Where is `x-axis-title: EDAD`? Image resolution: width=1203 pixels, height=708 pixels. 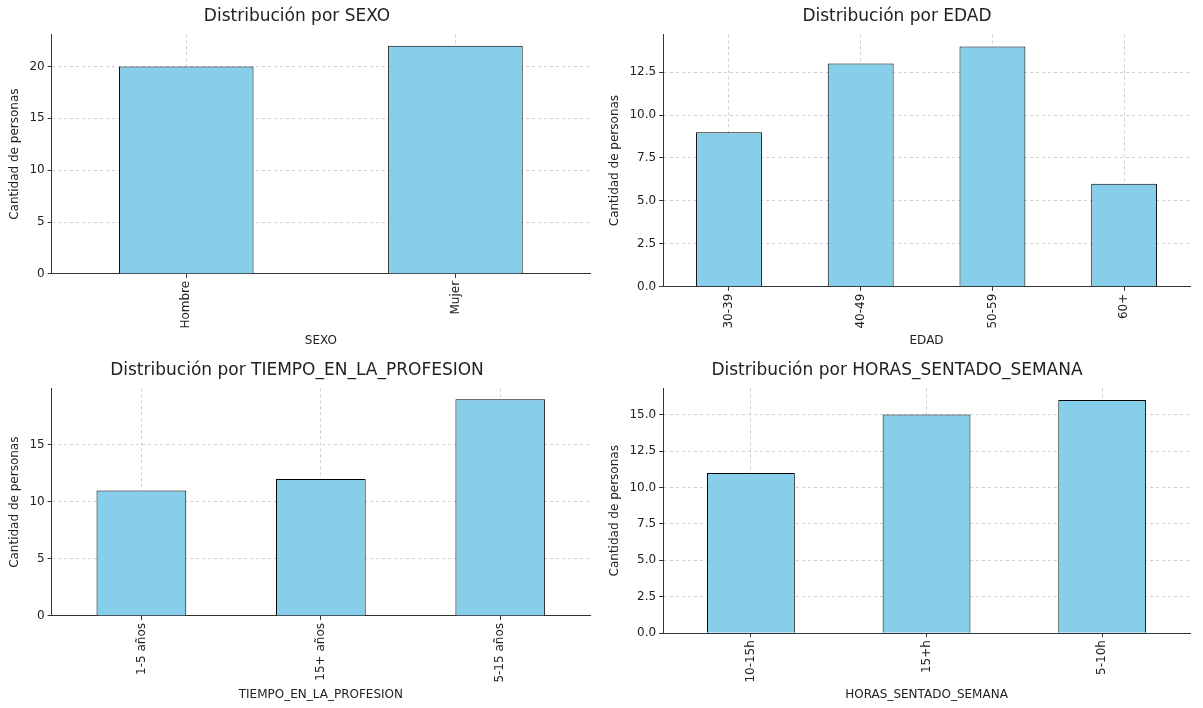 x-axis-title: EDAD is located at coordinates (926, 339).